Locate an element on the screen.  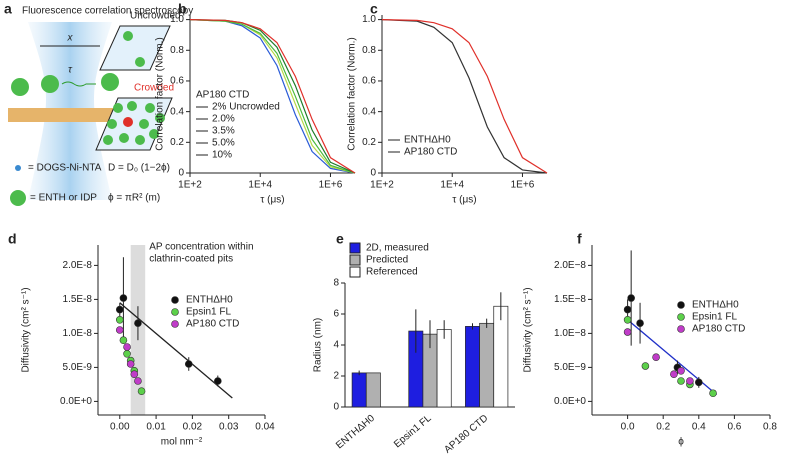
uncrowded-plane is located at coordinates (135, 48).